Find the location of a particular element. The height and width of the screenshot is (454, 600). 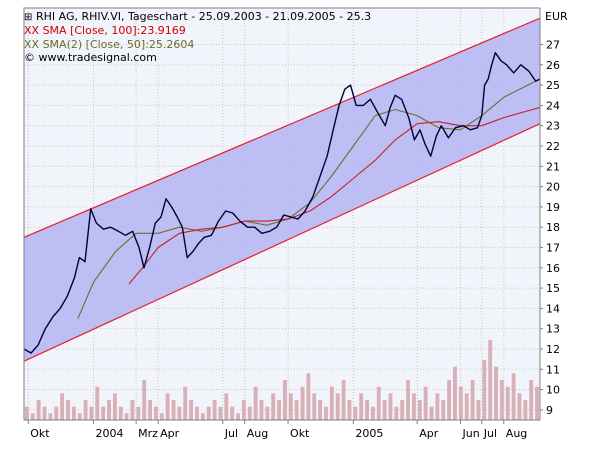

sma50-label: SMA(2) [Close, 50]:25.2604 is located at coordinates (118, 44).